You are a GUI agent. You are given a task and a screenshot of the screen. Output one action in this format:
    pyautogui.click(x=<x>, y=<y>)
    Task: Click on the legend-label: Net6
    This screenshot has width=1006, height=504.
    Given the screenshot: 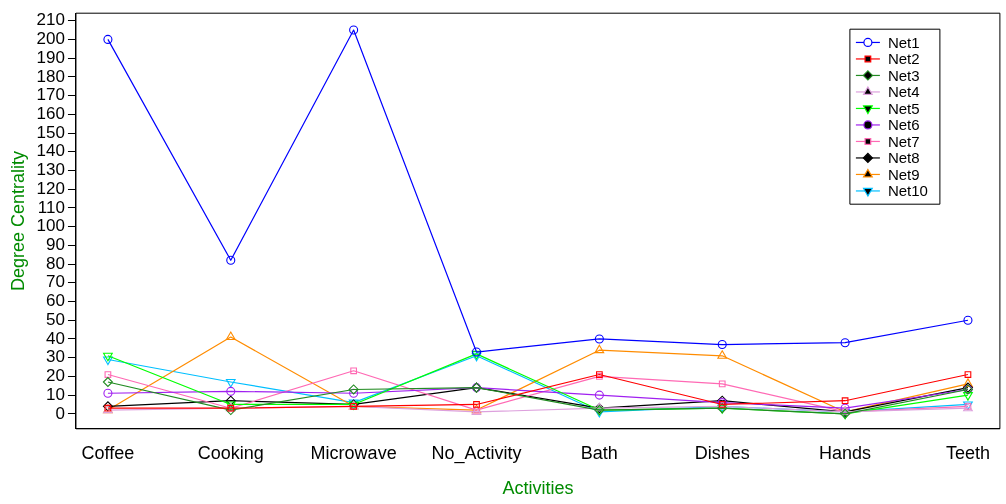 What is the action you would take?
    pyautogui.click(x=903, y=125)
    